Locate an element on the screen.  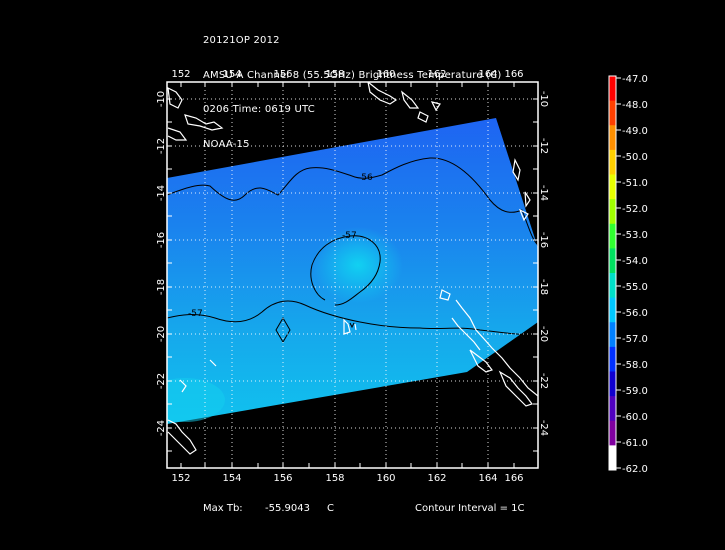
colorbar-label: -47.0 is located at coordinates (635, 79).